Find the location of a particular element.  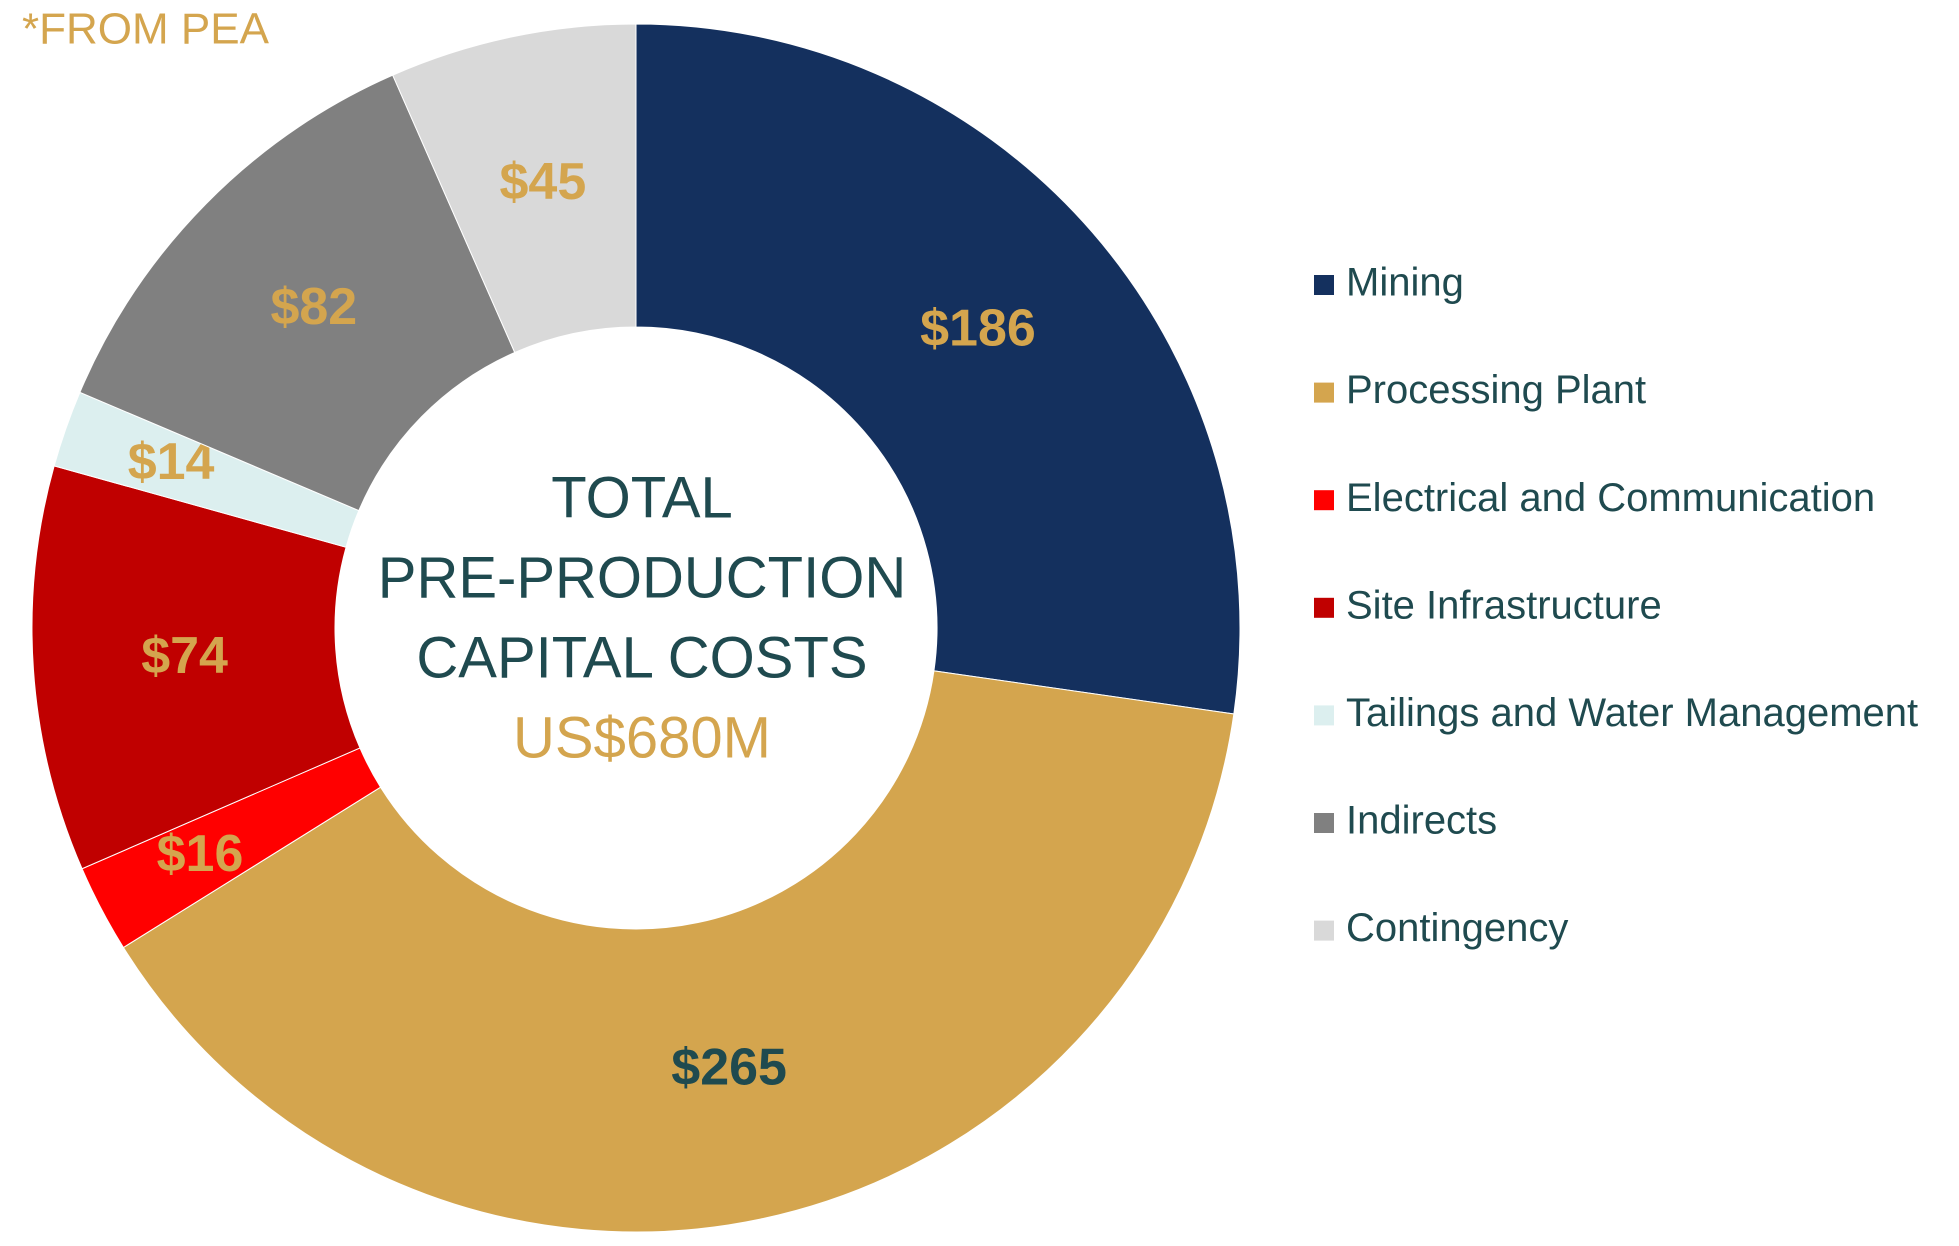

center-text: CAPITAL COSTS is located at coordinates (641, 657).